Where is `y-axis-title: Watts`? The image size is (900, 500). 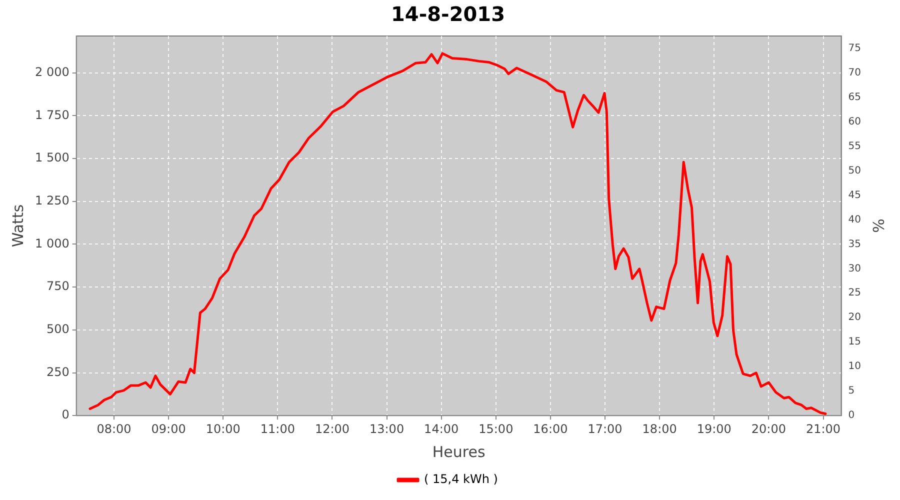 y-axis-title: Watts is located at coordinates (17, 226).